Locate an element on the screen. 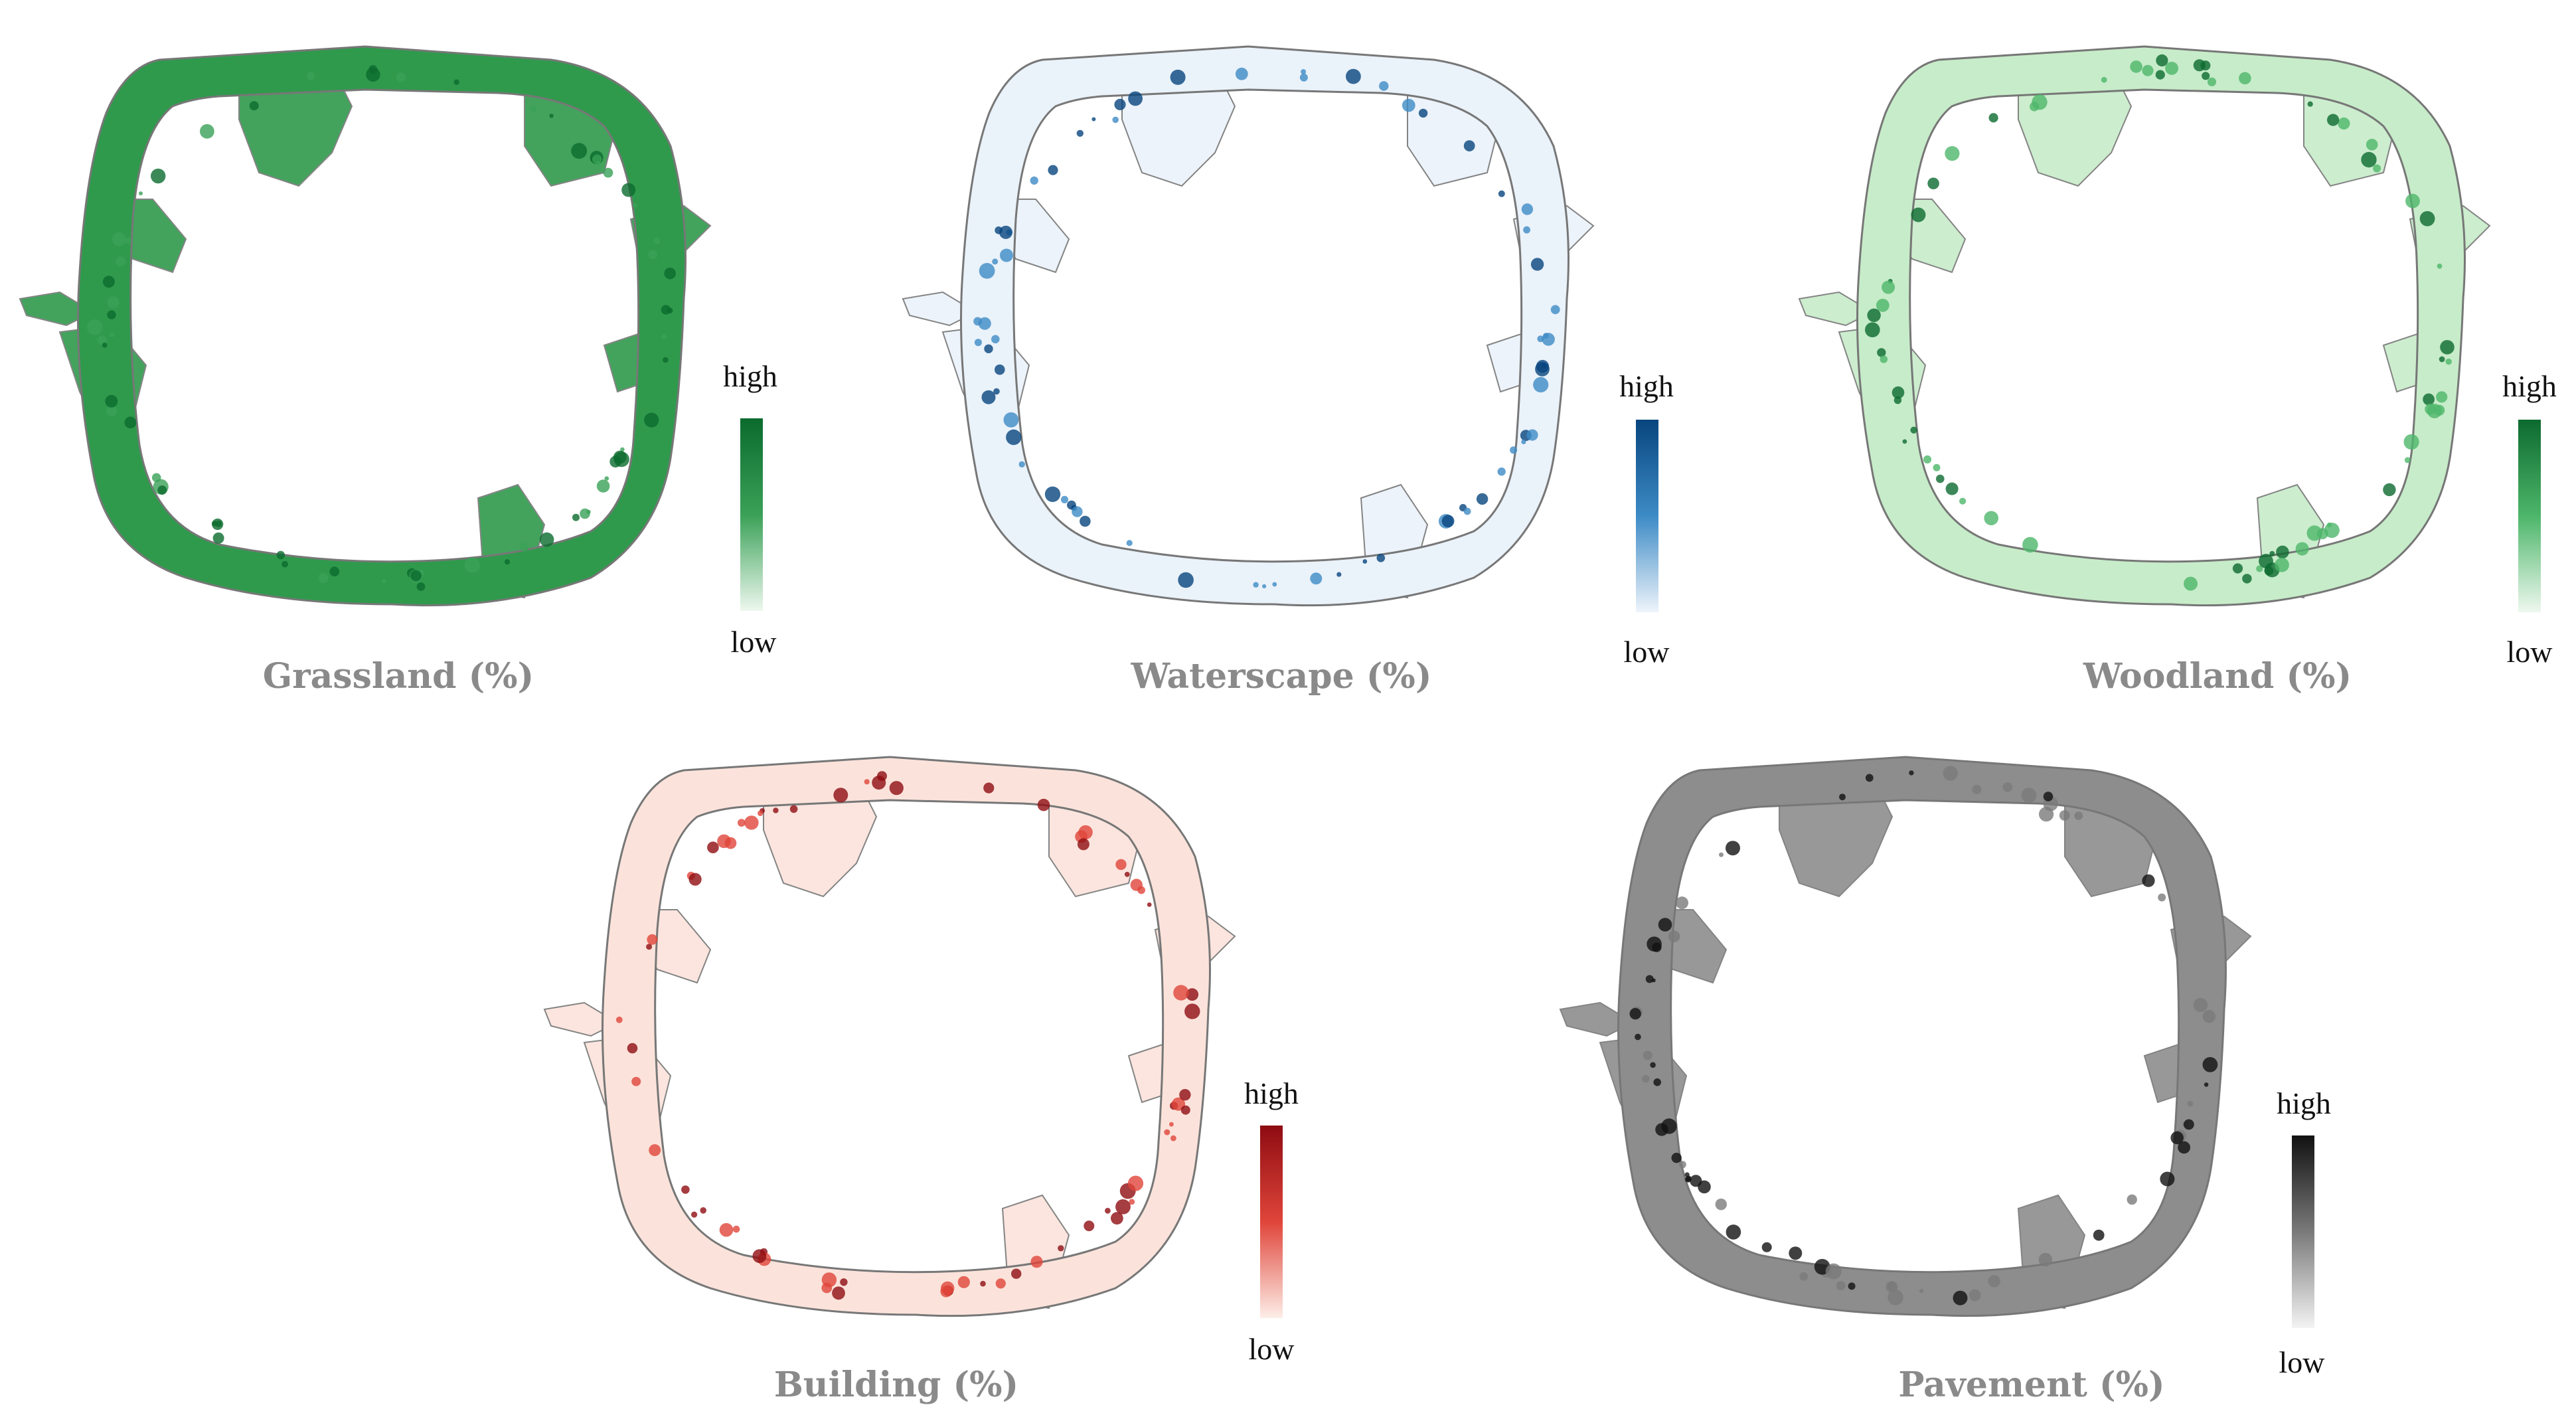 The height and width of the screenshot is (1427, 2576). waterscape-legend-bar is located at coordinates (1647, 516).